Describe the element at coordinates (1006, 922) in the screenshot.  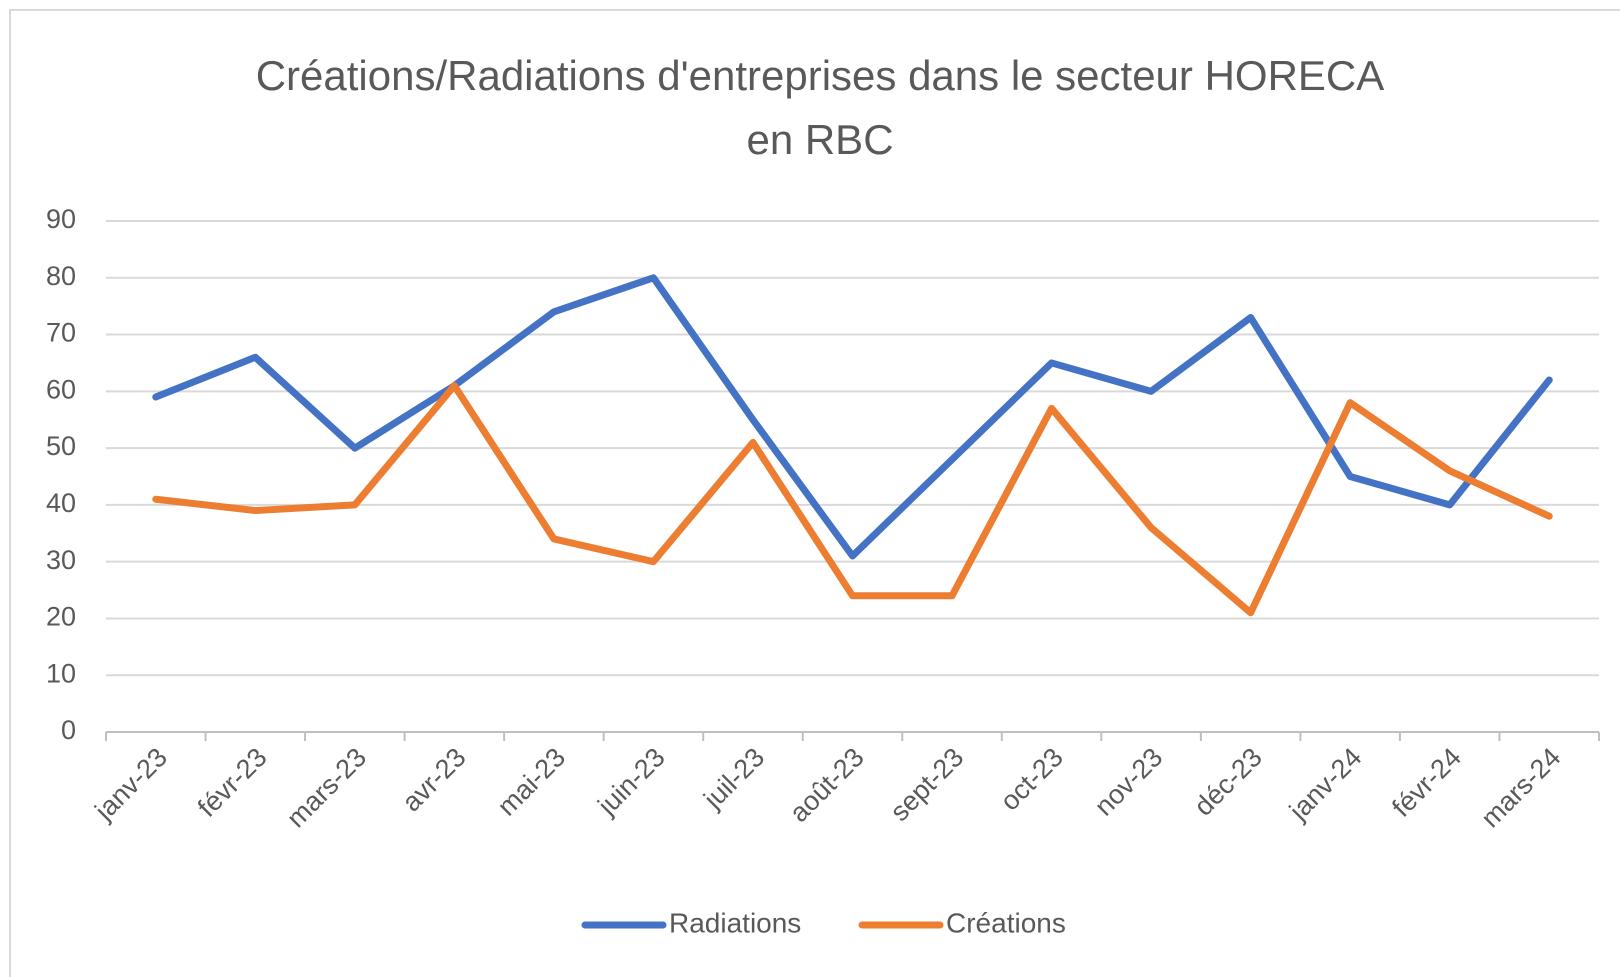
I see `legend-label: Créations` at that location.